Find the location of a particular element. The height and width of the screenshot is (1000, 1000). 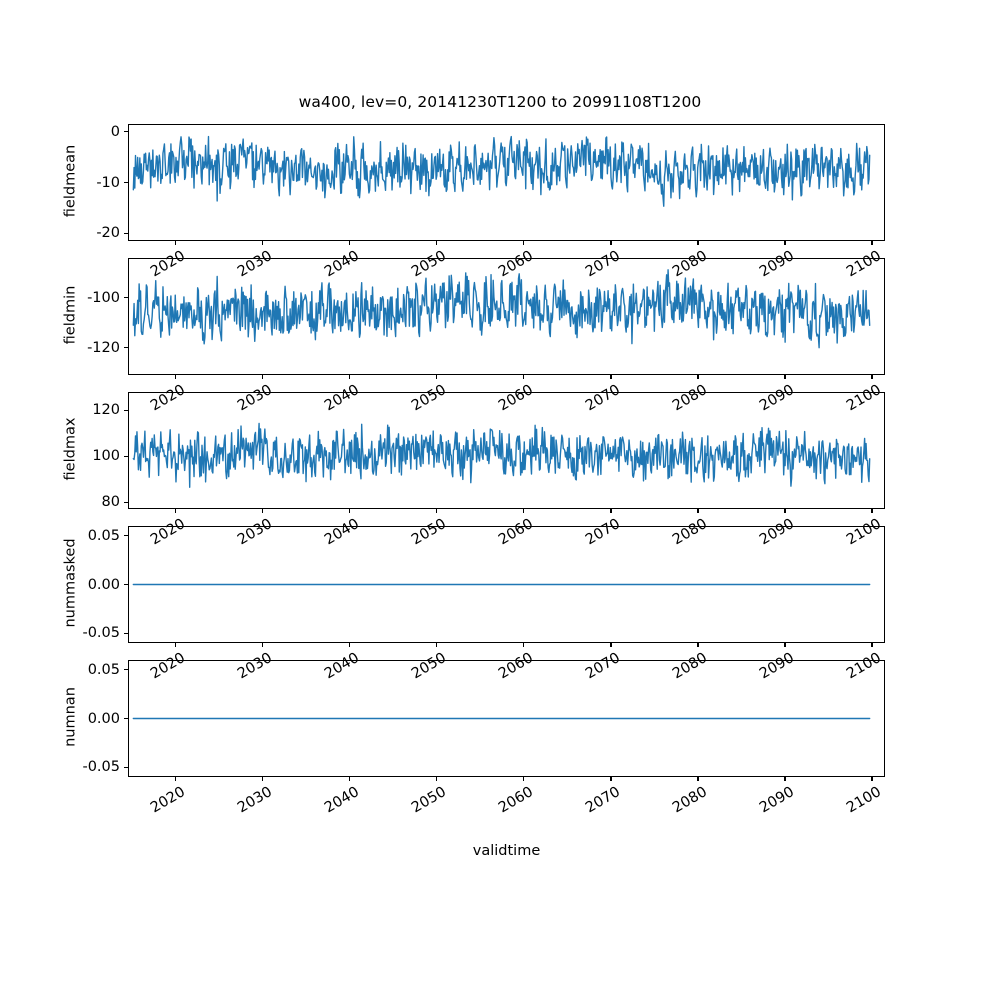

fieldmin-ytick-label: -100 is located at coordinates (103, 297).